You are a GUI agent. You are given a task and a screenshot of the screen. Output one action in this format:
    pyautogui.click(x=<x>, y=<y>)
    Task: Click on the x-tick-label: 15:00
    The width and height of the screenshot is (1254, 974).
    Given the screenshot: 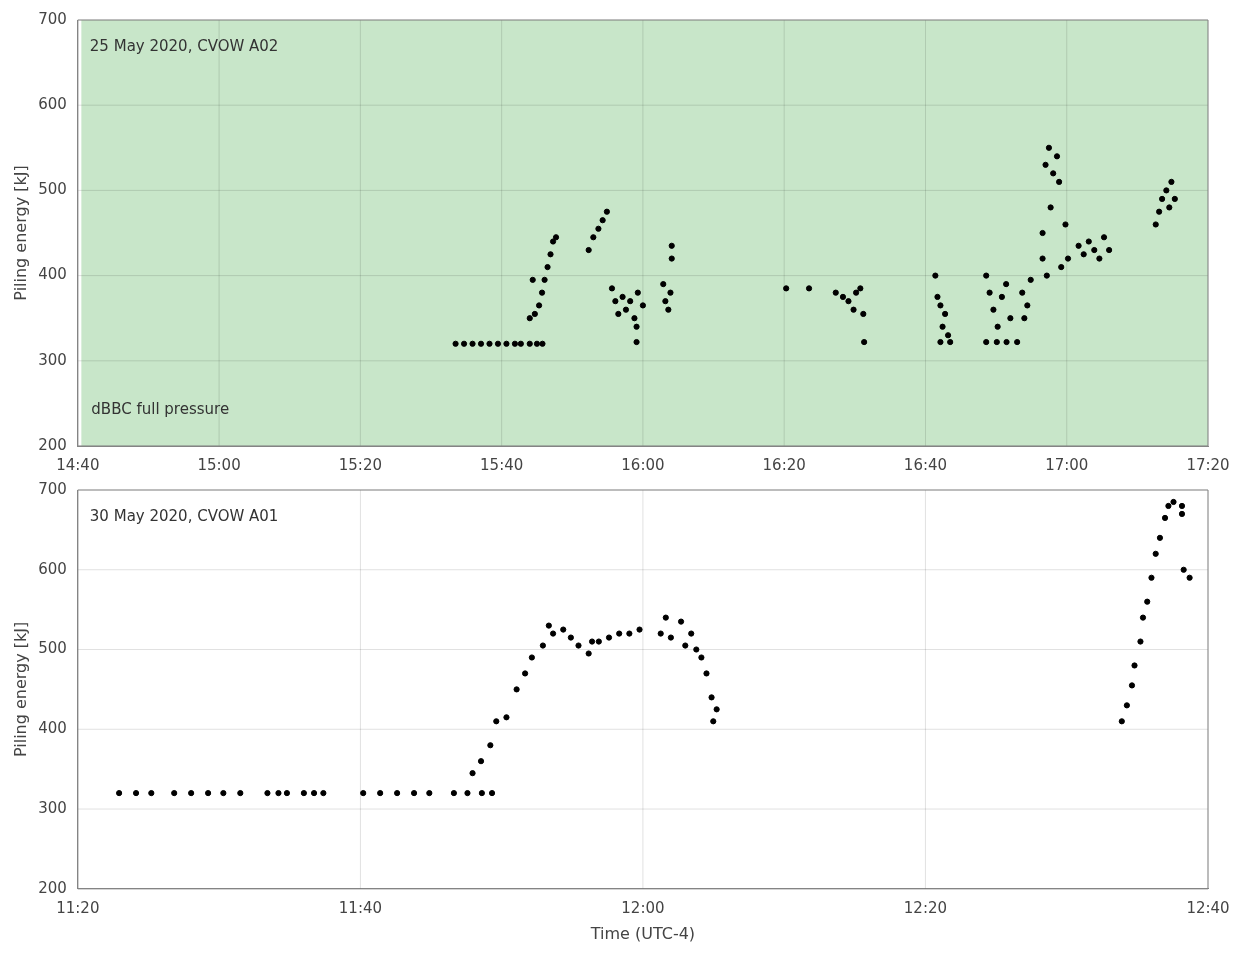 What is the action you would take?
    pyautogui.click(x=219, y=464)
    